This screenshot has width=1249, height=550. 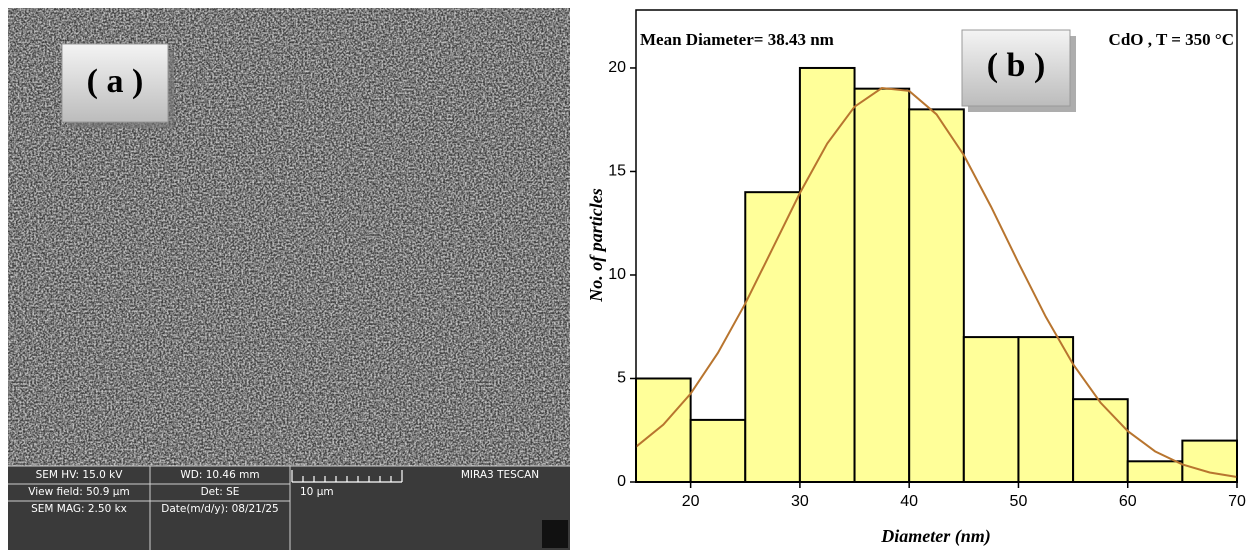 What do you see at coordinates (347, 476) in the screenshot?
I see `scale-bar` at bounding box center [347, 476].